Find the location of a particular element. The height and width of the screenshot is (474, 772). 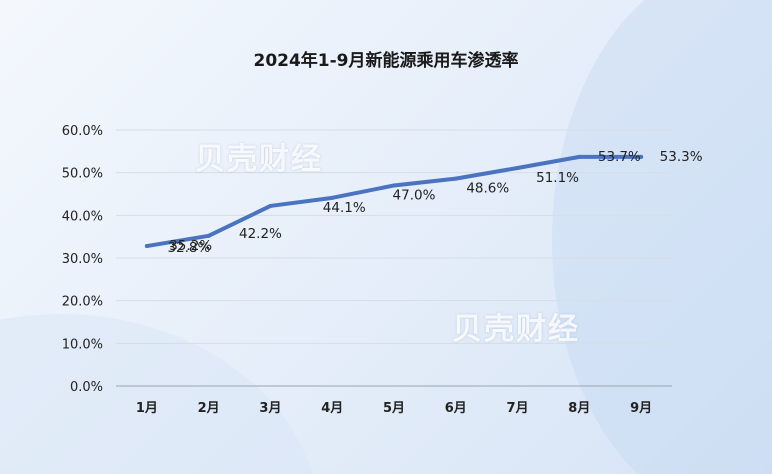

data-label: 44.1% is located at coordinates (344, 208).